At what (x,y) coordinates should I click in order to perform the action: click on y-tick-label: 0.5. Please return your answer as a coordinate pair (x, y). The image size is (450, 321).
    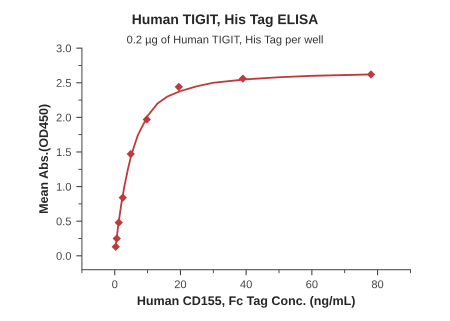
    Looking at the image, I should click on (64, 221).